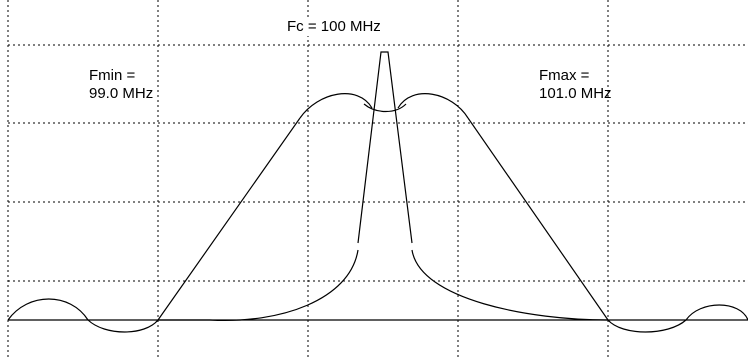  I want to click on main-envelope-right-edge, so click(538, 219).